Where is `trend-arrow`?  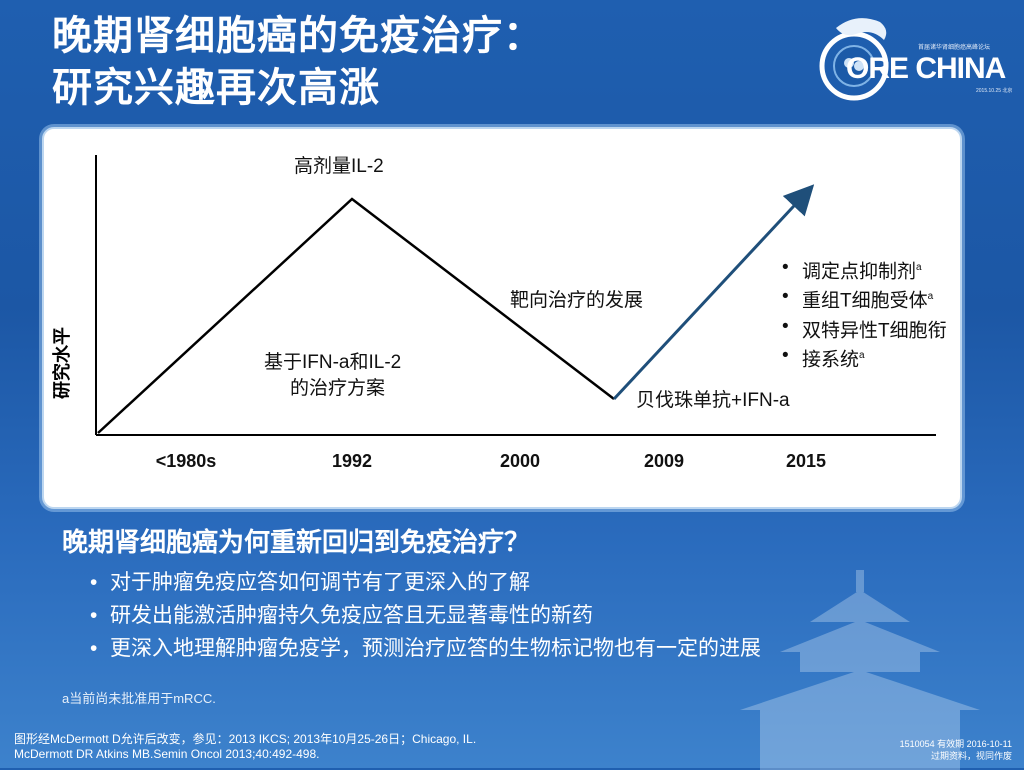 trend-arrow is located at coordinates (713, 292).